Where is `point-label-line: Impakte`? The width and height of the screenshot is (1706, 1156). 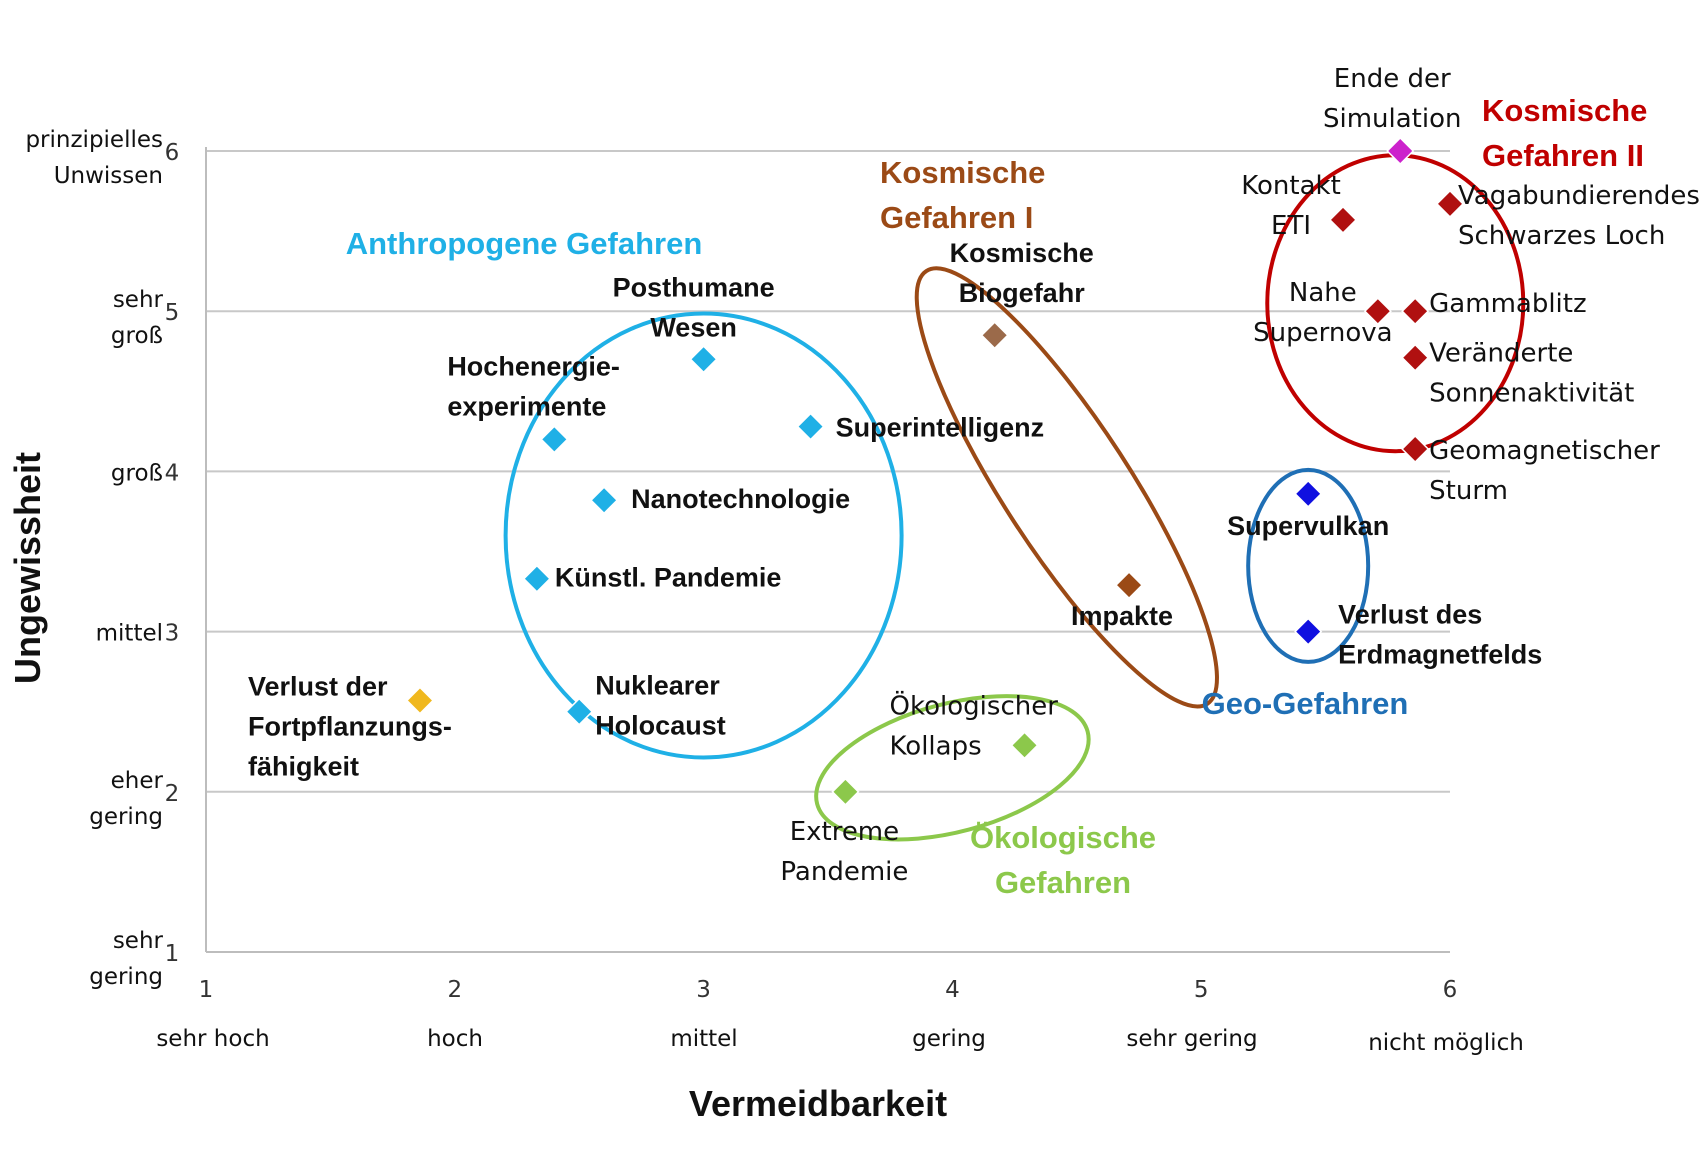 point-label-line: Impakte is located at coordinates (1122, 616).